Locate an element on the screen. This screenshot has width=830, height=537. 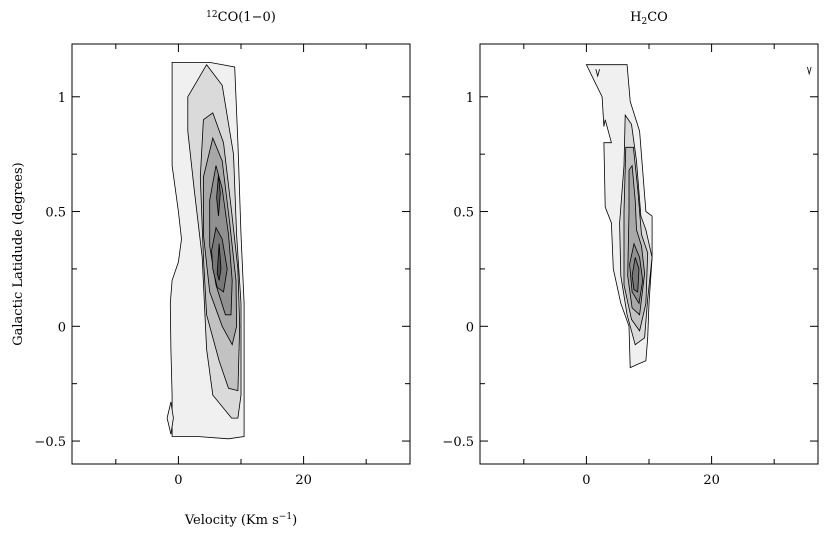
panel-title: 12CO(1−0) is located at coordinates (241, 17).